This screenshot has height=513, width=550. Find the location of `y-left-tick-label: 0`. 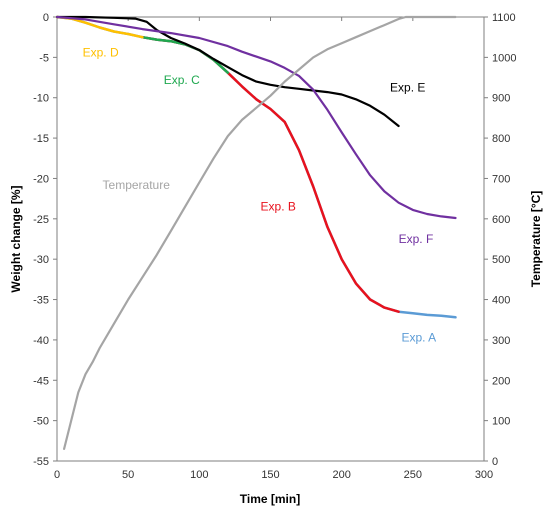

y-left-tick-label: 0 is located at coordinates (46, 18).